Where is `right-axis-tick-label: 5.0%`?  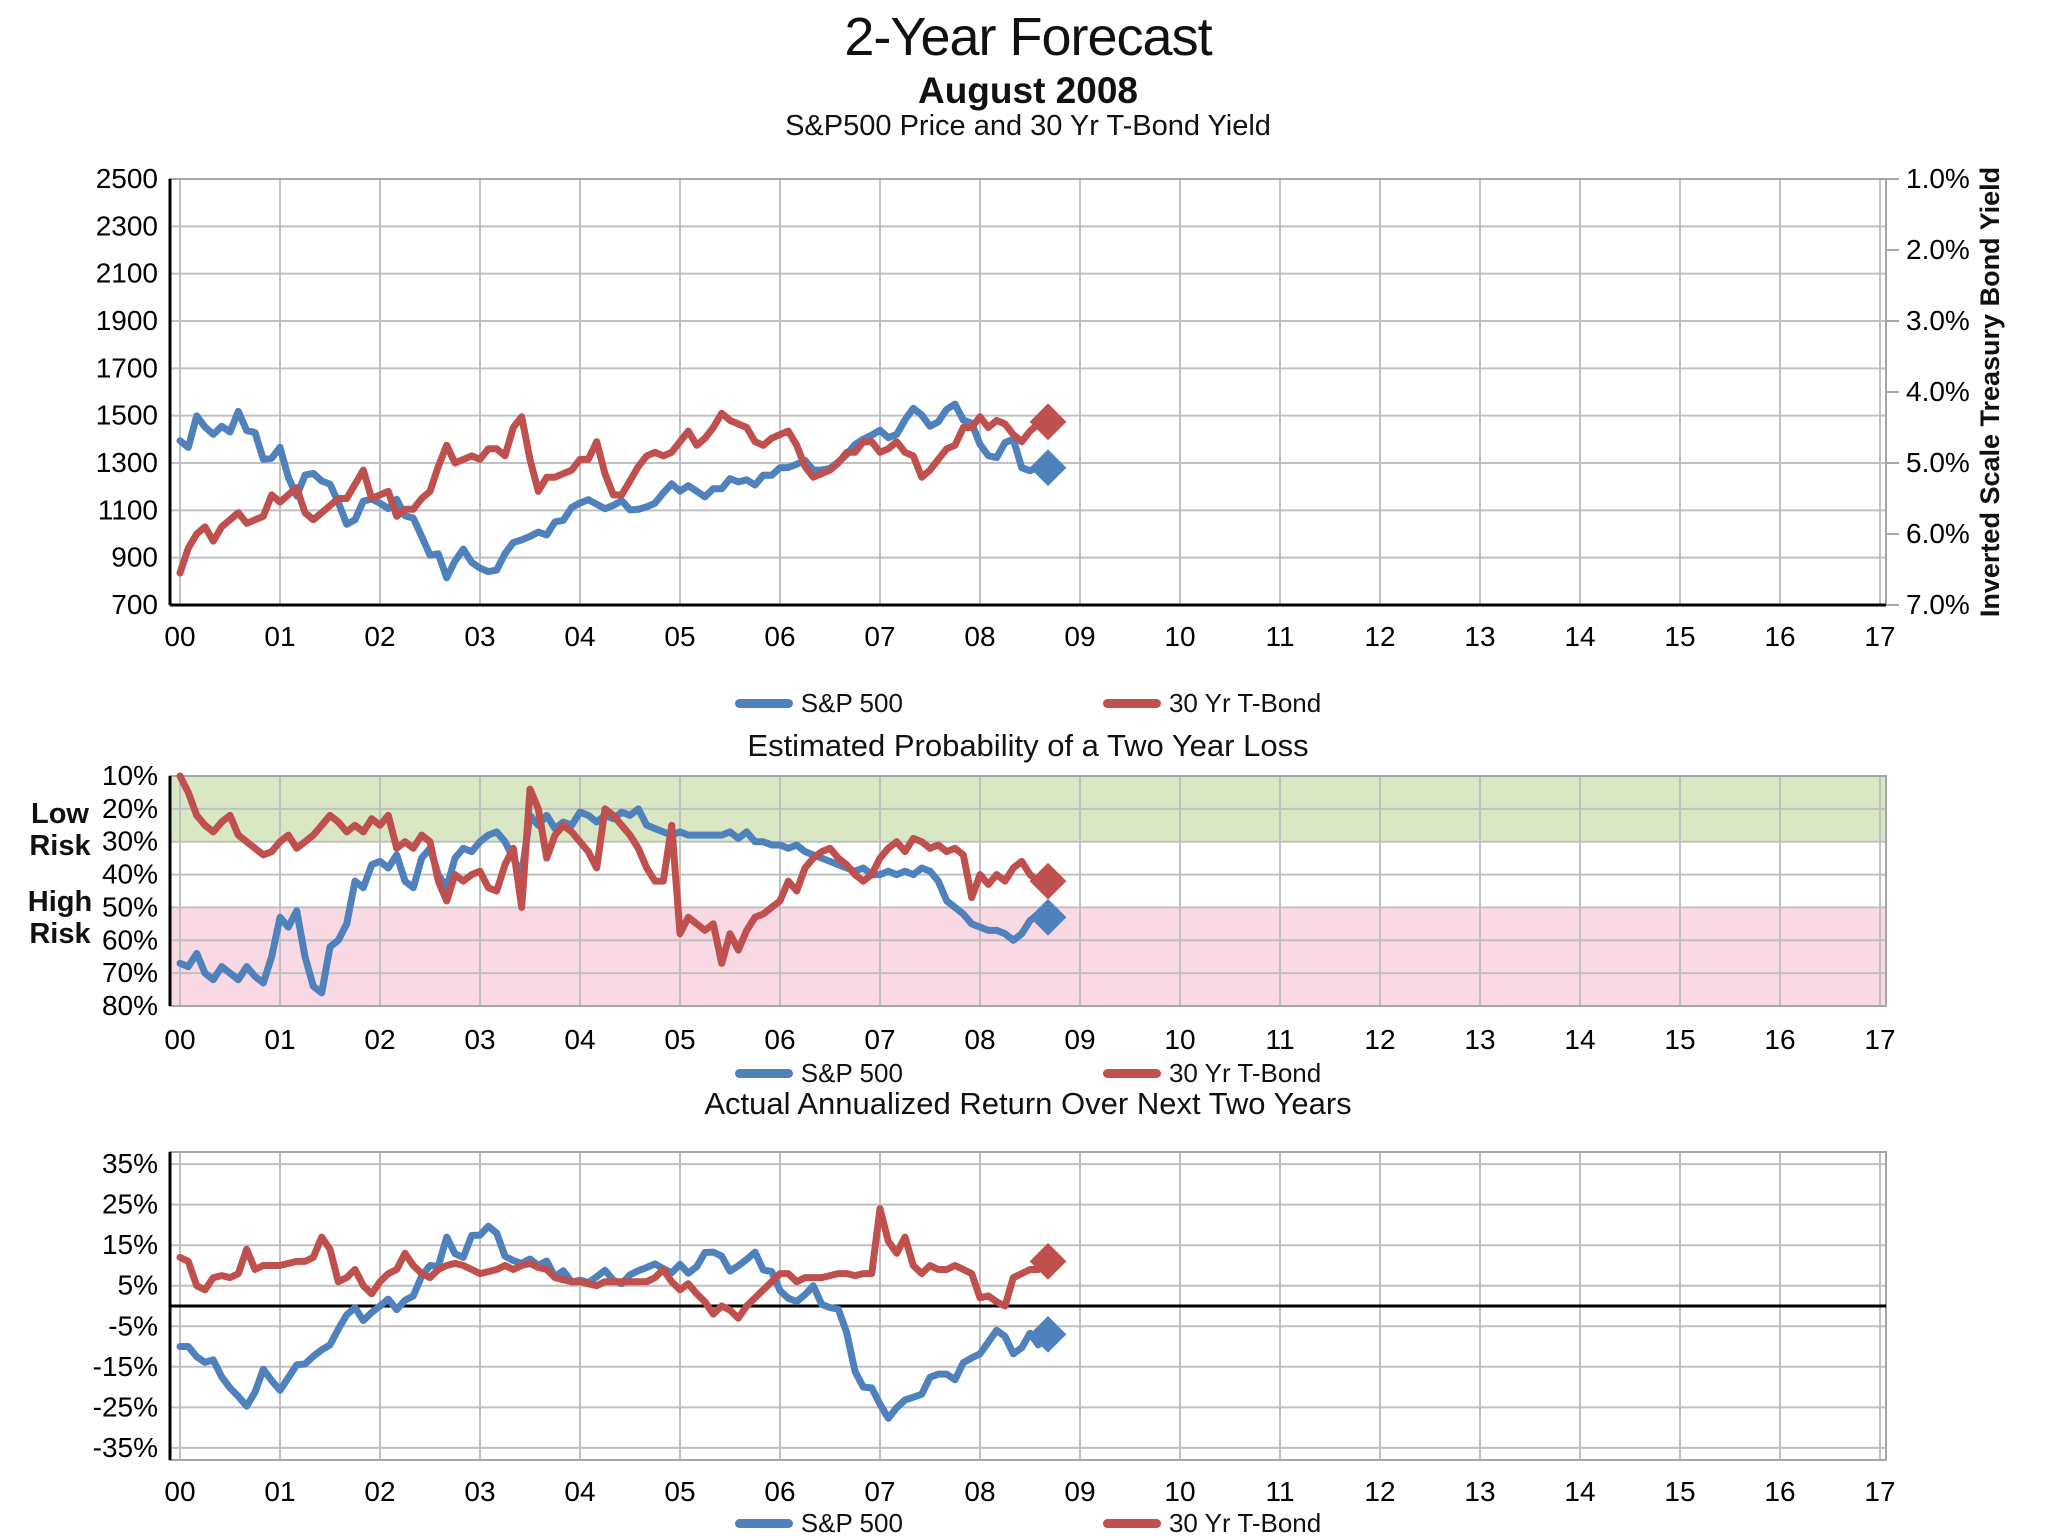 right-axis-tick-label: 5.0% is located at coordinates (1938, 462).